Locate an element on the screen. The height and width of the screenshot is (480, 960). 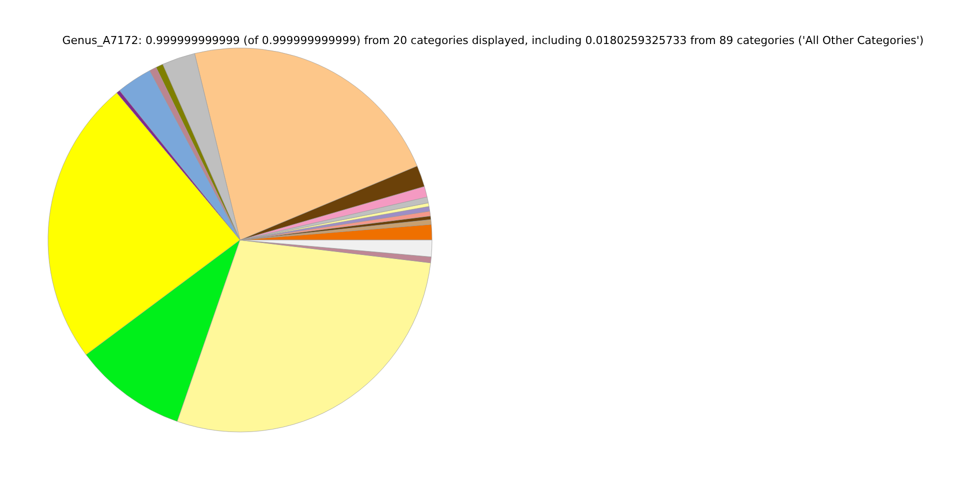
text: Genus_A7172: 0.999999999999 (of 0.999999999999) from 20 categories displayed, including 0.0180259325733 from 89 categories ('All Other Categories') is located at coordinates (493, 40).